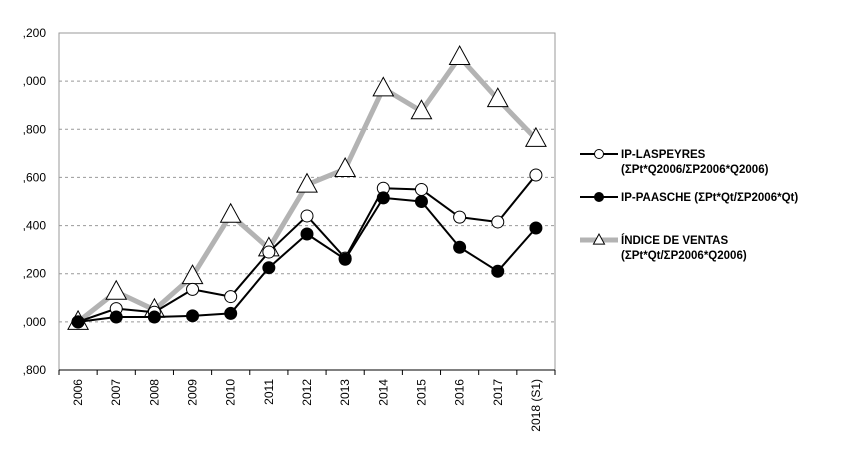 This screenshot has width=848, height=450. Describe the element at coordinates (35, 226) in the screenshot. I see `y-tick-label: ,400` at that location.